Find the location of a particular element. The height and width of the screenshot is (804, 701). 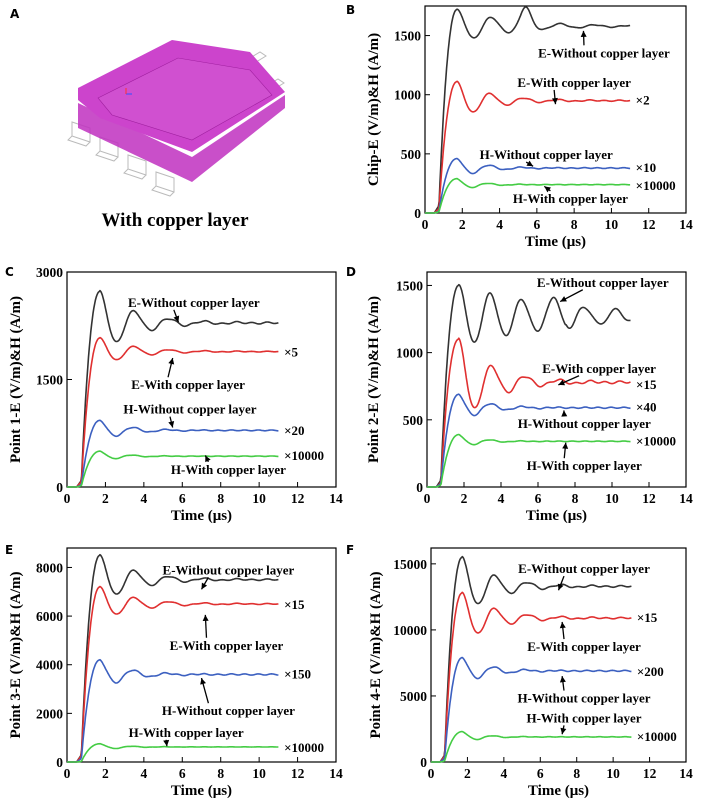

annotation-label: ×15 is located at coordinates (646, 384).